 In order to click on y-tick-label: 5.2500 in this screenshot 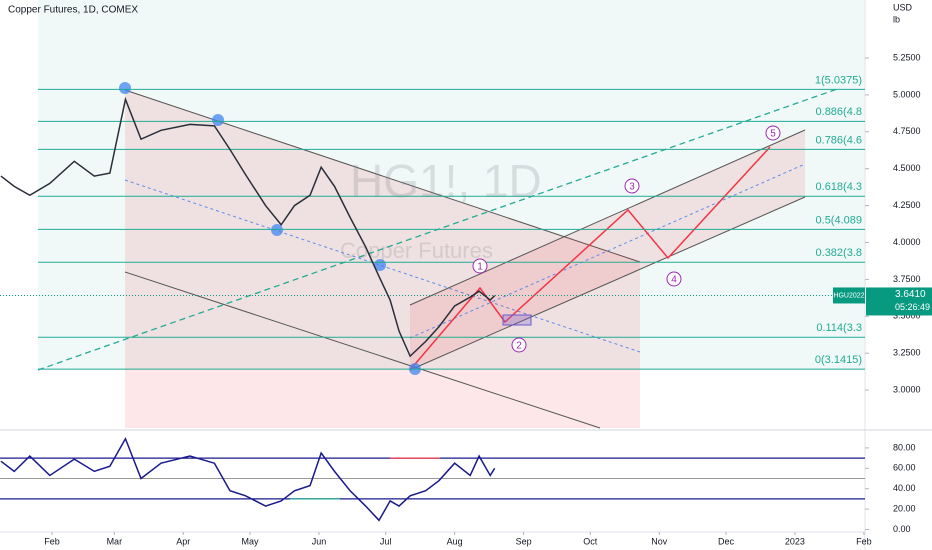, I will do `click(907, 57)`.